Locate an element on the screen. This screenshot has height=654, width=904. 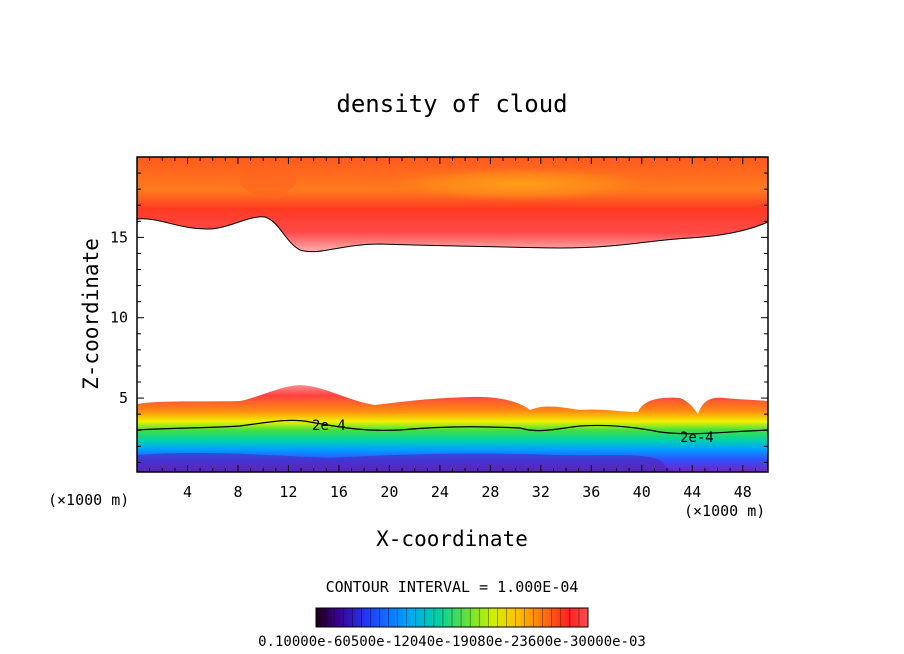
chart-title: density of cloud is located at coordinates (451, 104).